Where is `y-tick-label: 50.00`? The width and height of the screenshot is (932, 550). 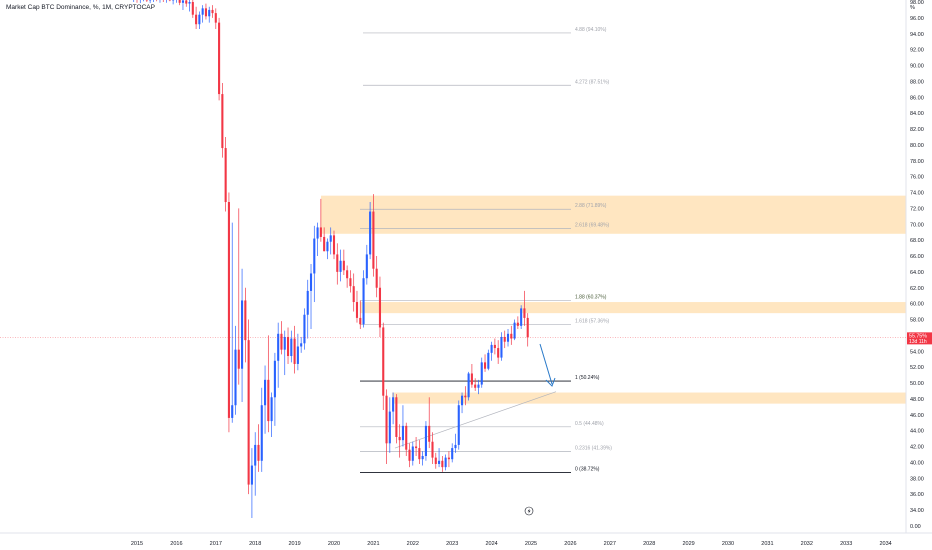
y-tick-label: 50.00 is located at coordinates (917, 384).